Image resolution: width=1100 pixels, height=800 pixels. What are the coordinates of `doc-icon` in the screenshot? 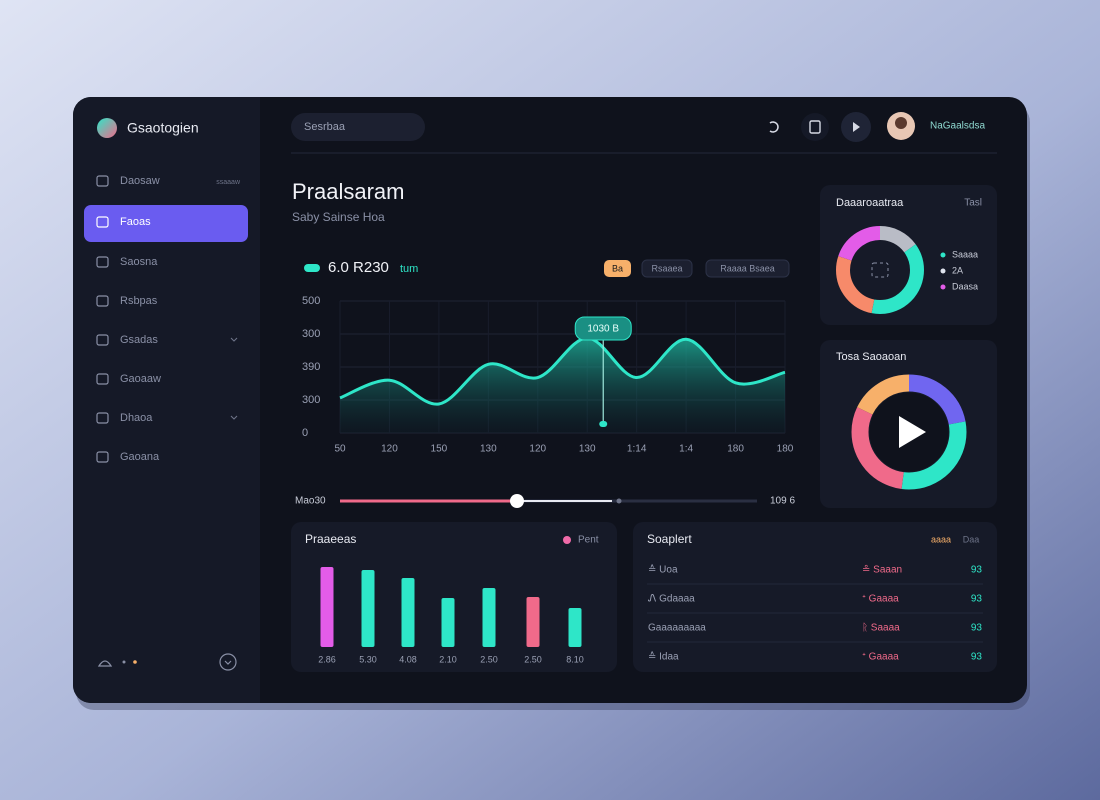 It's located at (815, 127).